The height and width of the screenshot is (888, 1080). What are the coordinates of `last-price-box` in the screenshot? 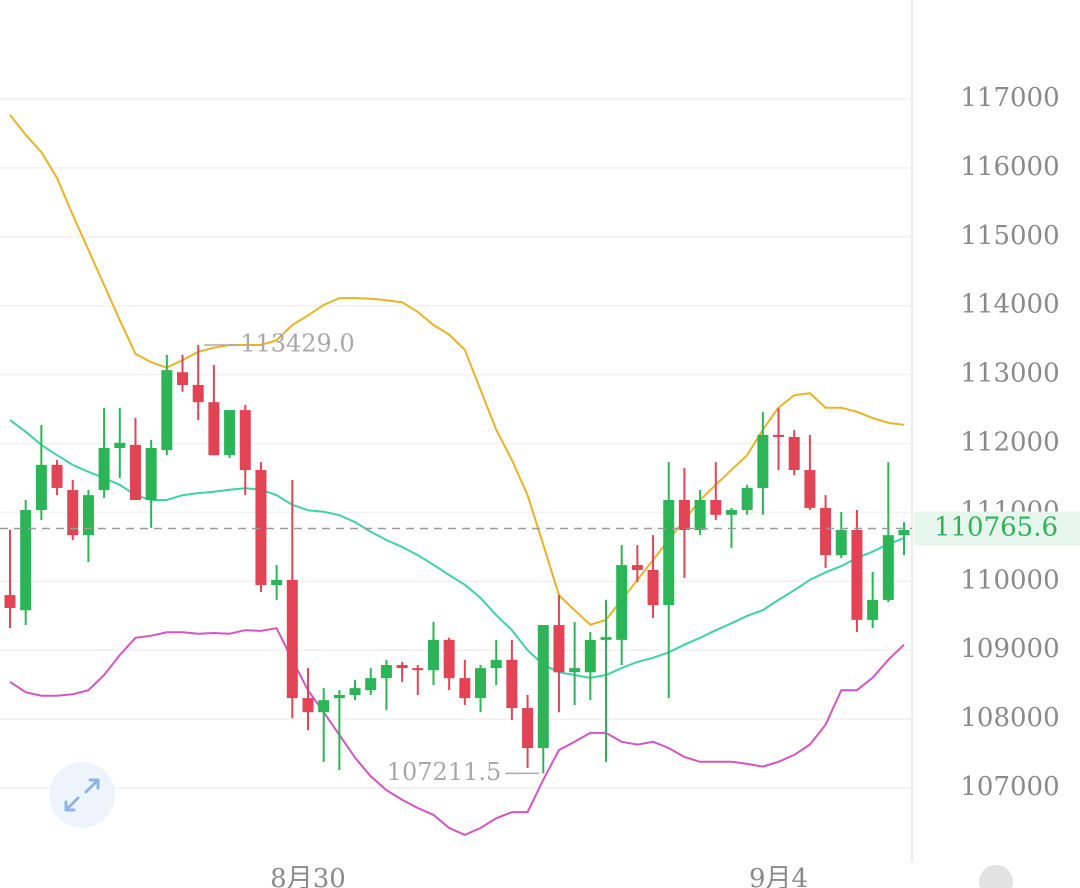 It's located at (997, 528).